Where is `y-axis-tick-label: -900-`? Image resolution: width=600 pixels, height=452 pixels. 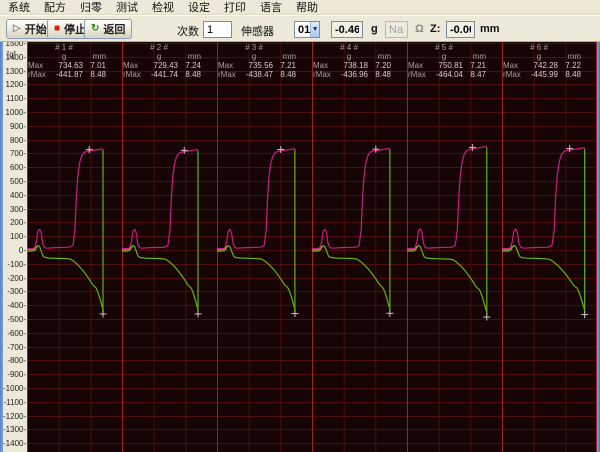
y-axis-tick-label: -900- is located at coordinates (16, 375).